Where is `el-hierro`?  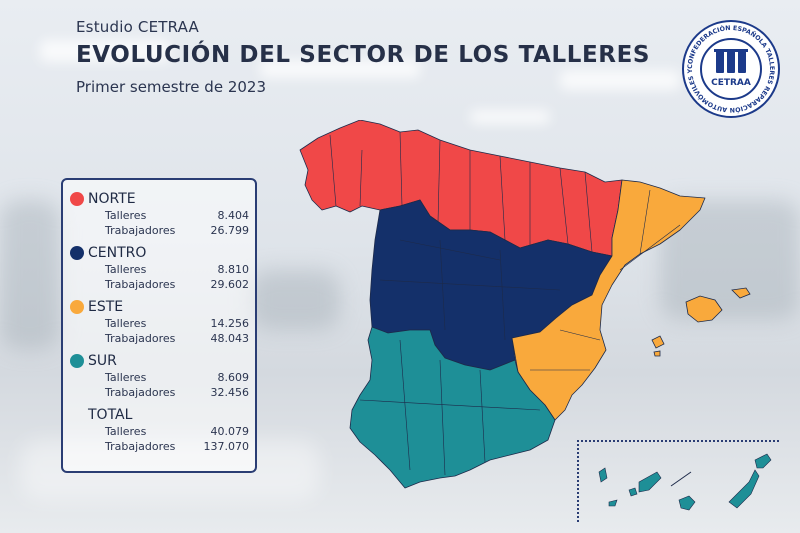 el-hierro is located at coordinates (613, 503).